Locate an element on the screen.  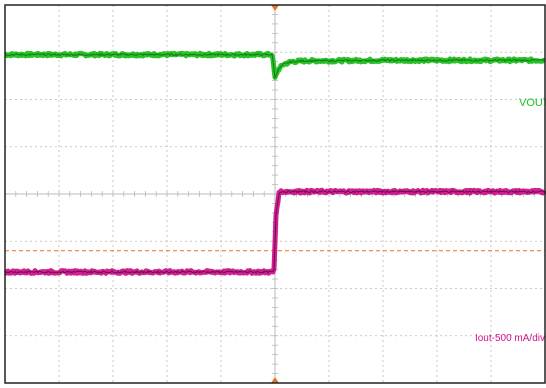
markers is located at coordinates (275, 194).